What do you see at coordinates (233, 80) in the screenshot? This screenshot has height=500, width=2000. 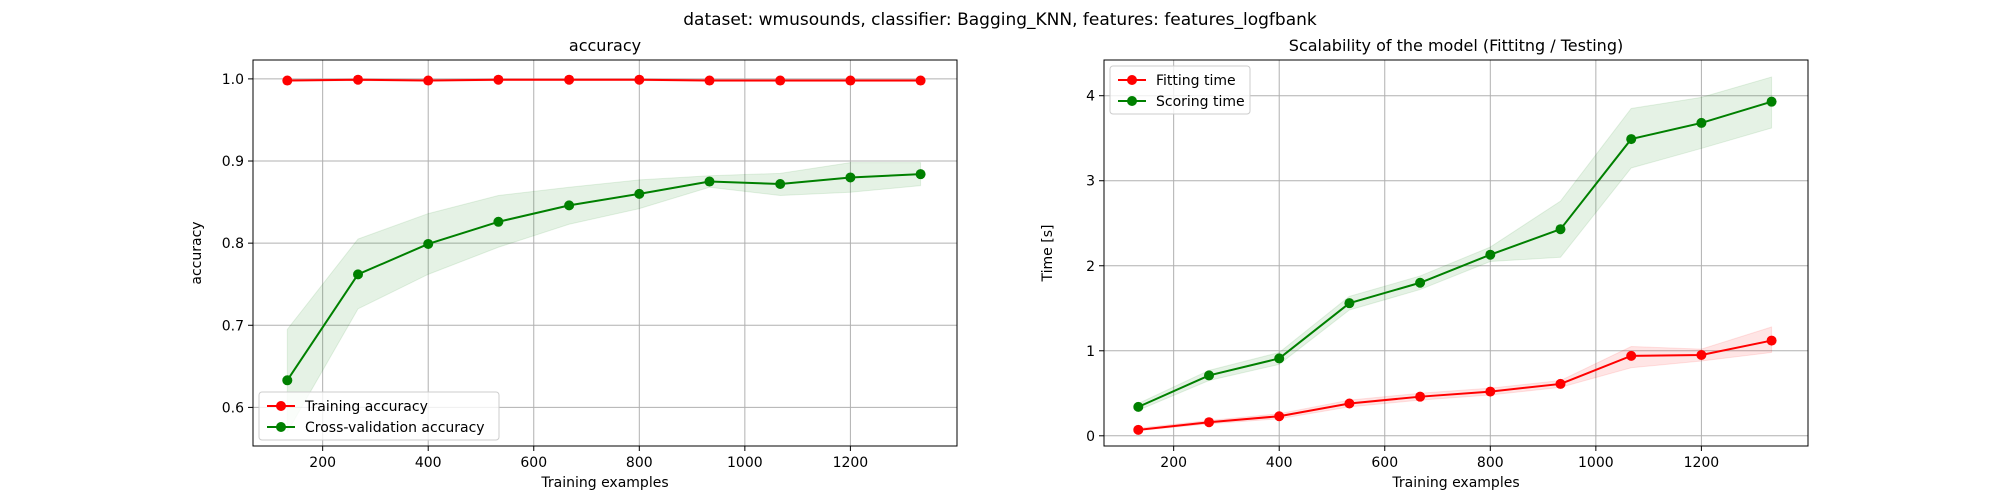 I see `y-tick-label: 1.0` at bounding box center [233, 80].